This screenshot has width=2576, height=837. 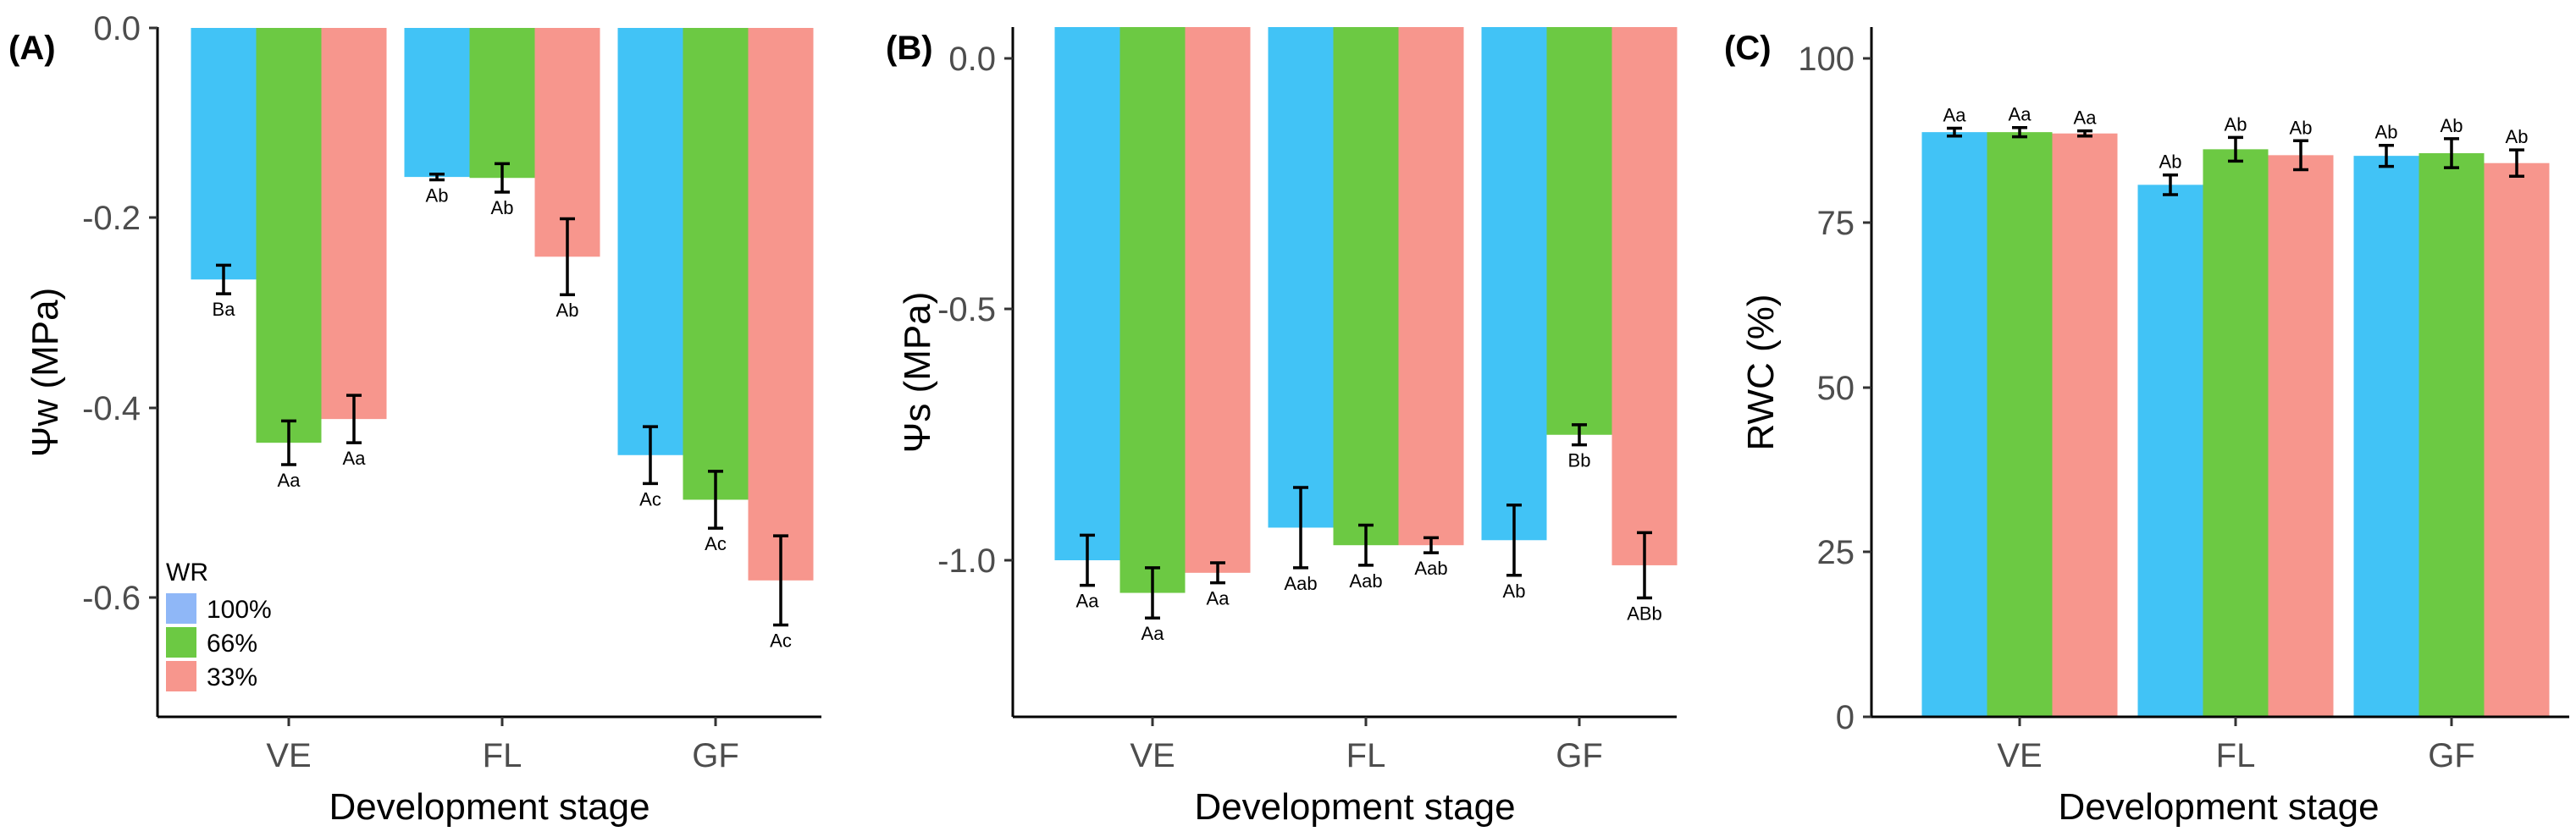 I want to click on panel-c-y-tick-label: 100, so click(x=1826, y=60).